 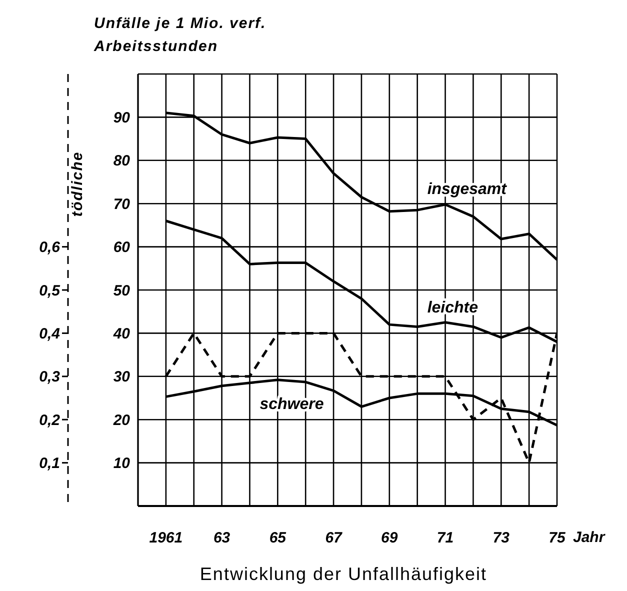 I want to click on y2-tick-label: 0,2, so click(x=50, y=420).